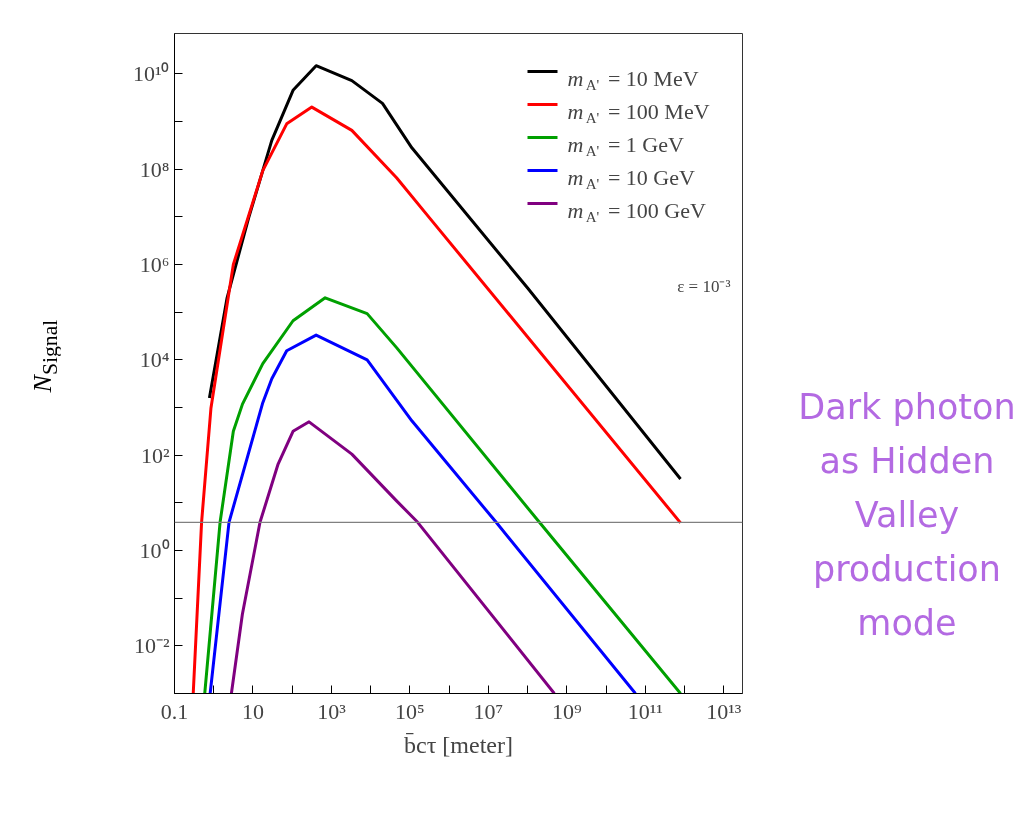 The height and width of the screenshot is (817, 1035). Describe the element at coordinates (488, 711) in the screenshot. I see `x-tick-label: 10⁷` at that location.